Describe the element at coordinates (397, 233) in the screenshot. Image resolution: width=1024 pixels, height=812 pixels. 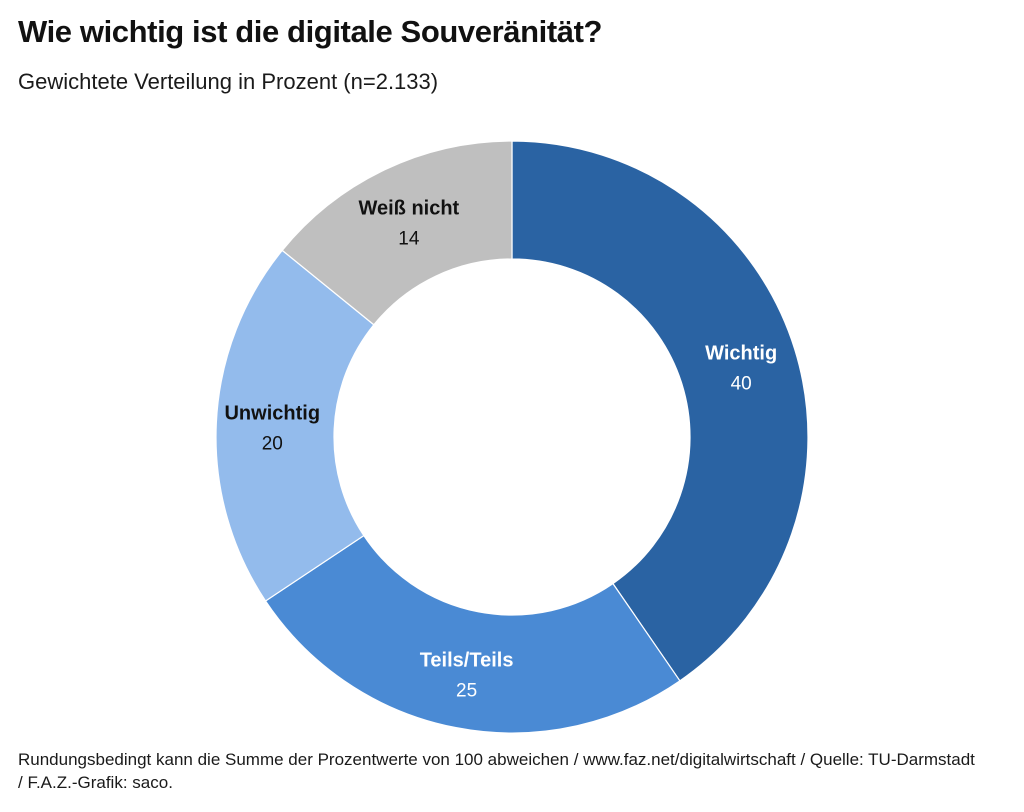
I see `slice-weiss-nicht` at that location.